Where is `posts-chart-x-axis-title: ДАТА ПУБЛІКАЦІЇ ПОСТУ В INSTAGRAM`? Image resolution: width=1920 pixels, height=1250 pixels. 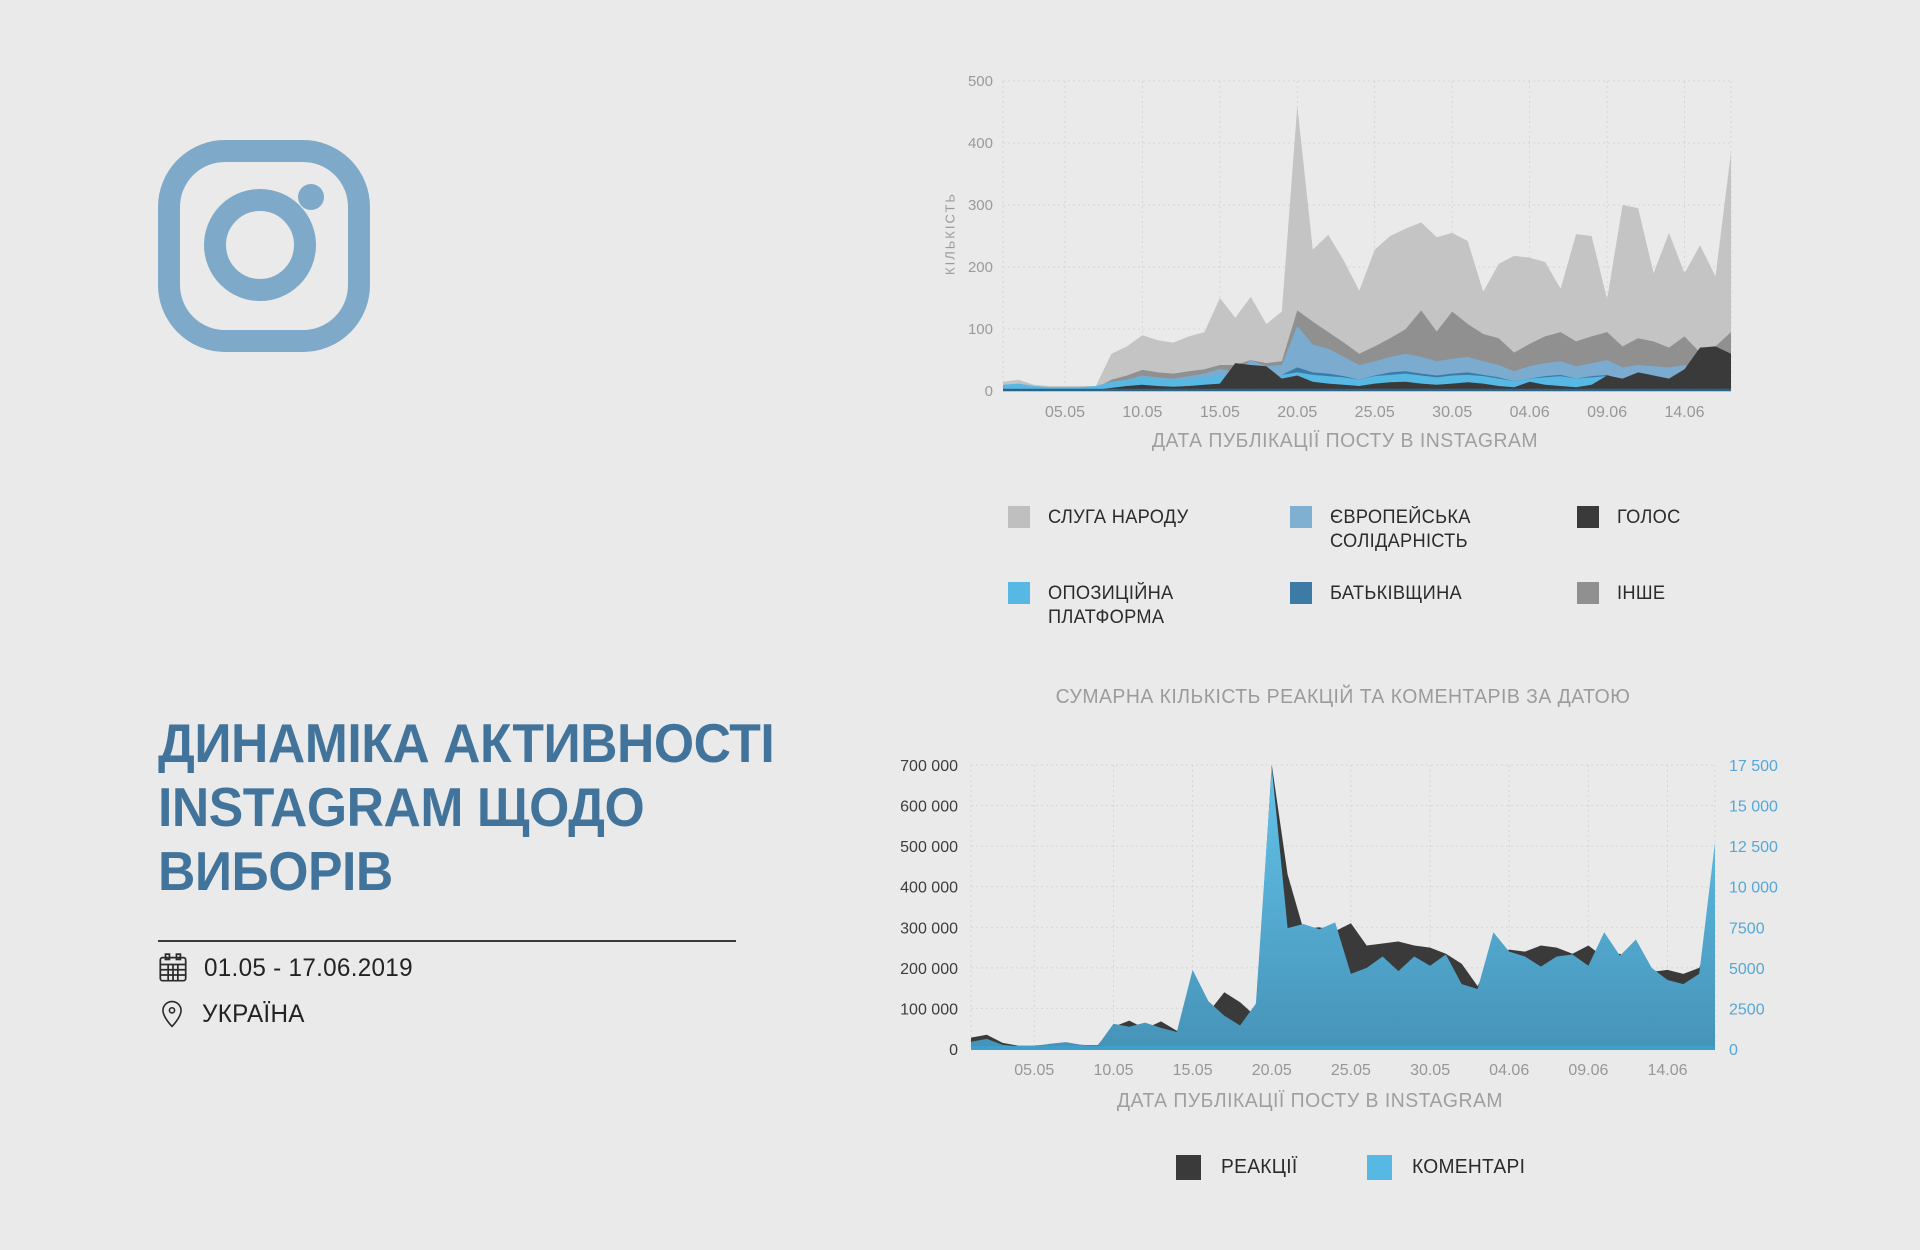
posts-chart-x-axis-title: ДАТА ПУБЛІКАЦІЇ ПОСТУ В INSTAGRAM is located at coordinates (1345, 441).